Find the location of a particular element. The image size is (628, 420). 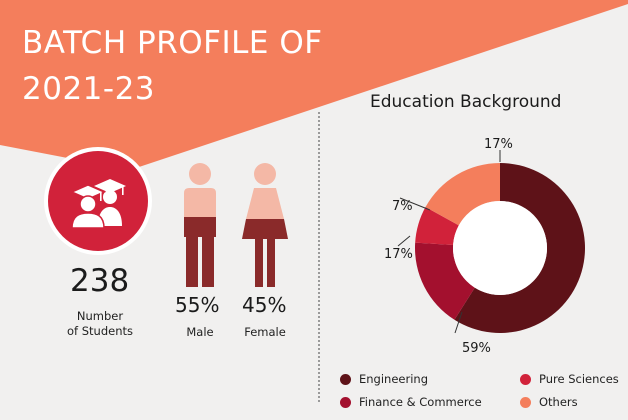

data-label-engineering: 59% is located at coordinates (476, 348).